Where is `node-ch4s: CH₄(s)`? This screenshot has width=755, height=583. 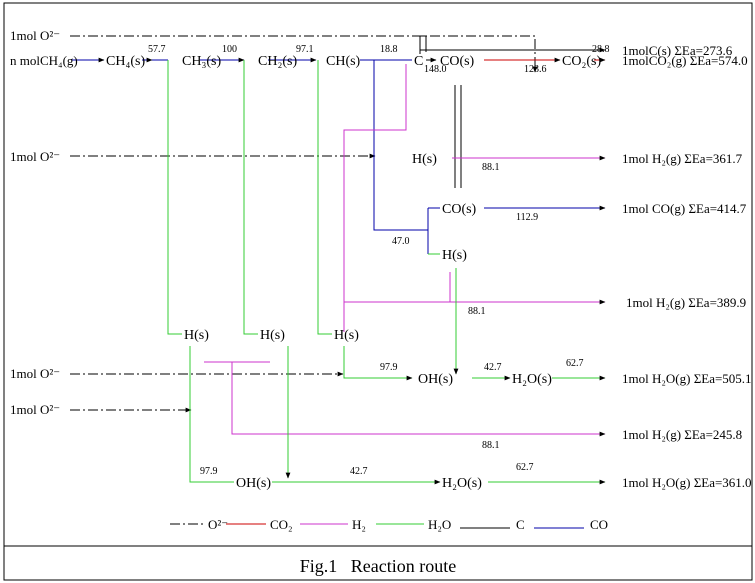 node-ch4s: CH₄(s) is located at coordinates (125, 61).